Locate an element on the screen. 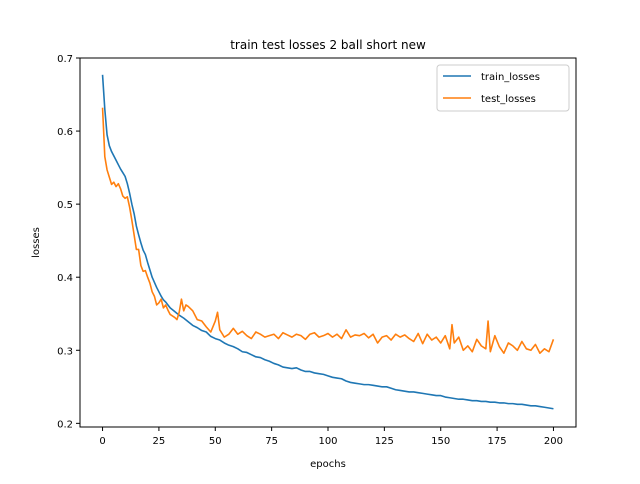 Image resolution: width=640 pixels, height=484 pixels. chart-title: train test losses 2 ball short new is located at coordinates (328, 45).